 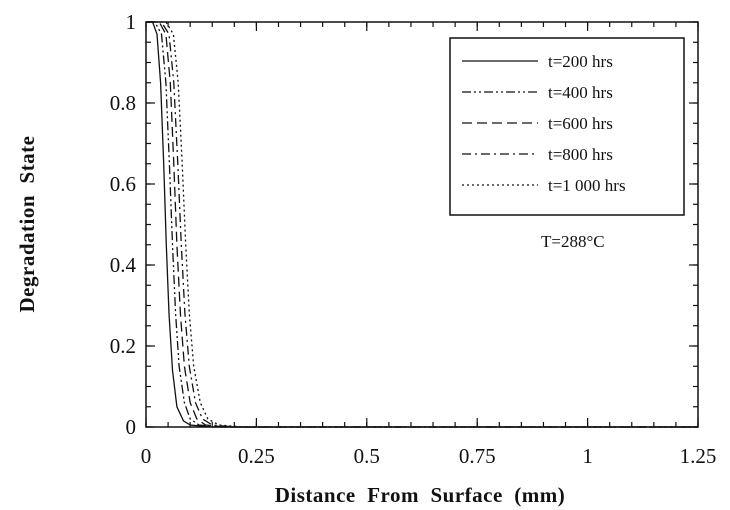 What do you see at coordinates (146, 456) in the screenshot?
I see `x-tick-label: 0` at bounding box center [146, 456].